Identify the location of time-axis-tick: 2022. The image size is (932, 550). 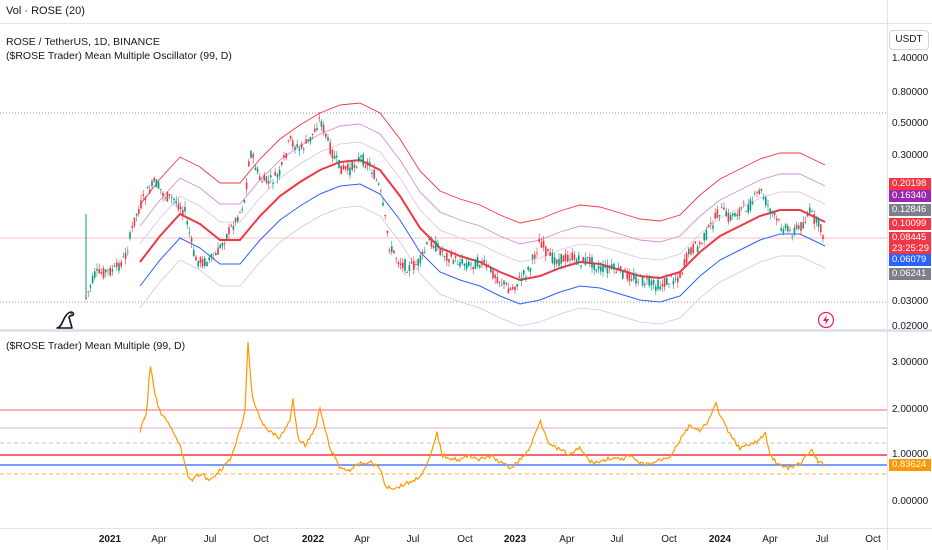
(313, 539).